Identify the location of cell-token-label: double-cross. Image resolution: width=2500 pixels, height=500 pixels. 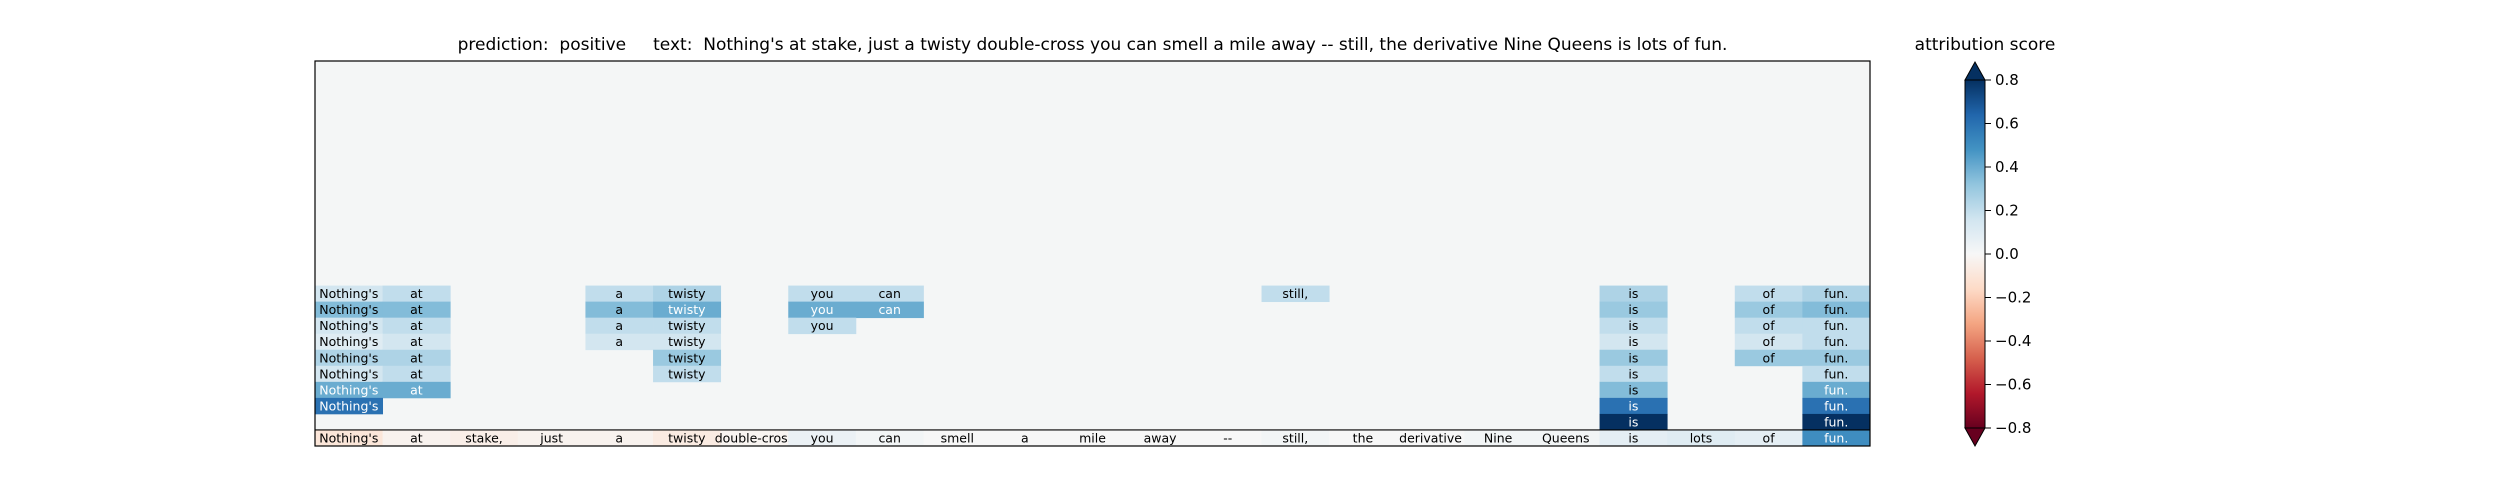
(755, 437).